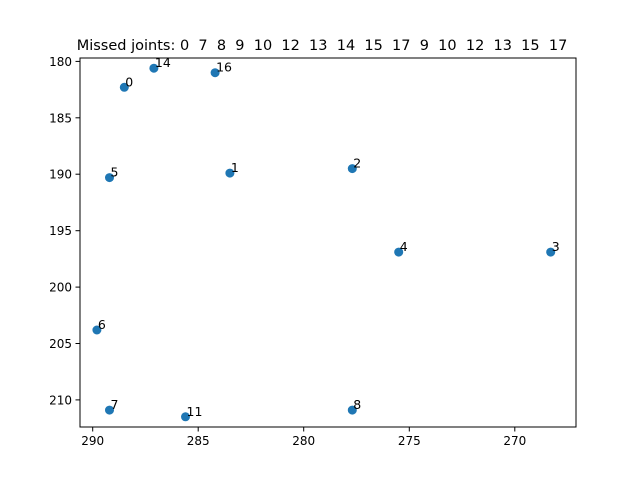  What do you see at coordinates (409, 441) in the screenshot?
I see `x-tick-label-275: 275` at bounding box center [409, 441].